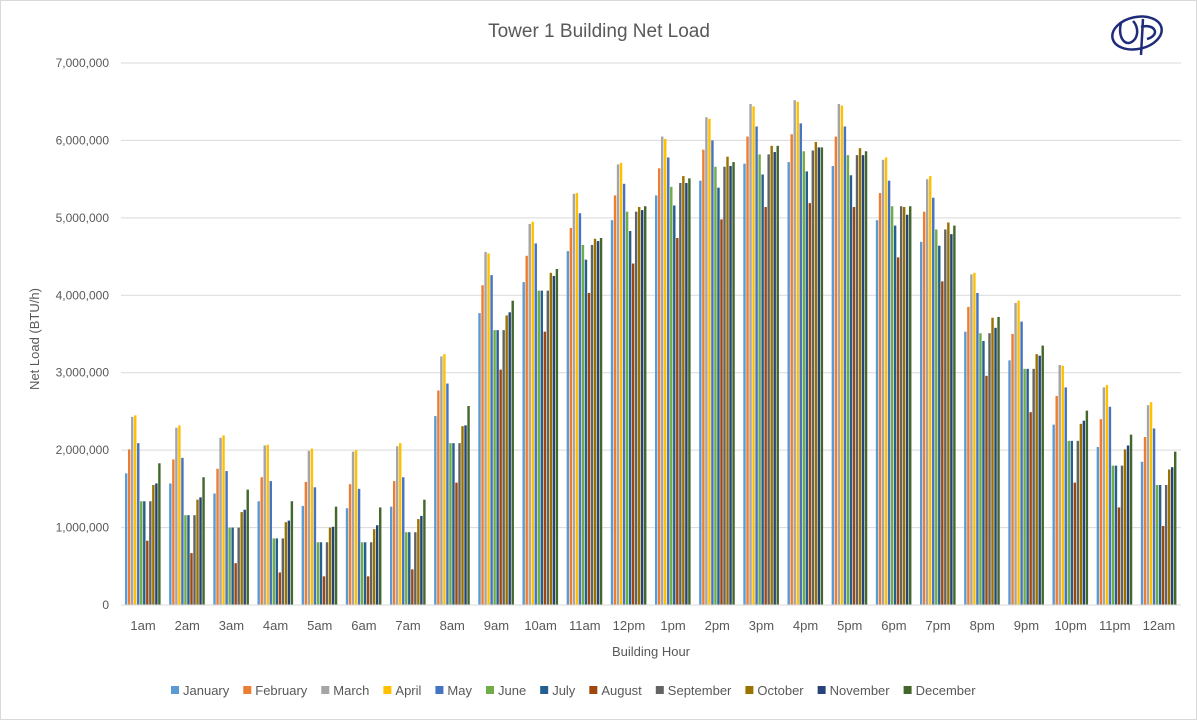  I want to click on x-tick-label: 12am, so click(1159, 625).